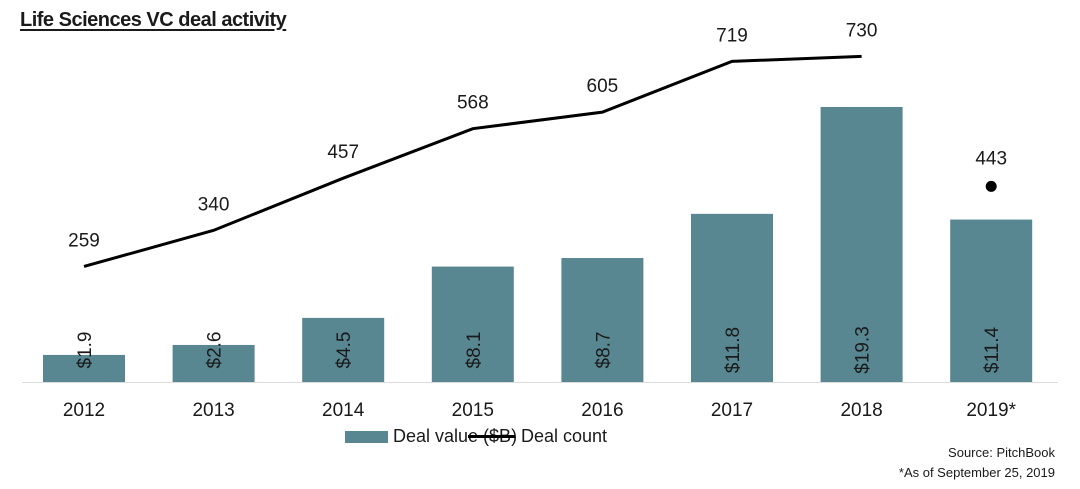 Image resolution: width=1080 pixels, height=489 pixels. What do you see at coordinates (473, 103) in the screenshot?
I see `deal-count-label: 568` at bounding box center [473, 103].